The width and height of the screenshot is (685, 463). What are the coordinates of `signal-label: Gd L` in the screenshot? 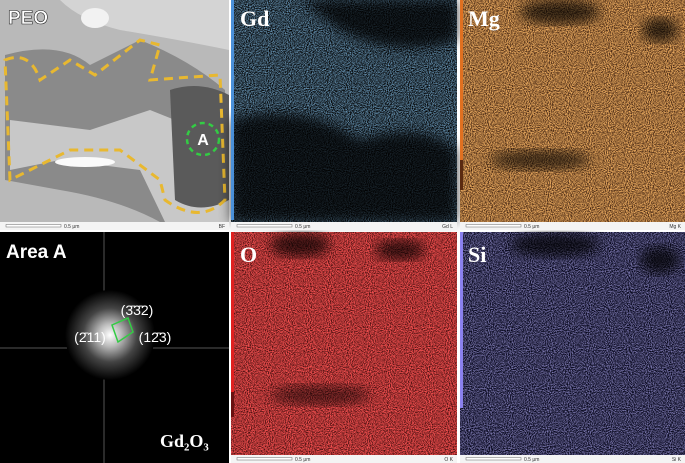 It's located at (447, 227).